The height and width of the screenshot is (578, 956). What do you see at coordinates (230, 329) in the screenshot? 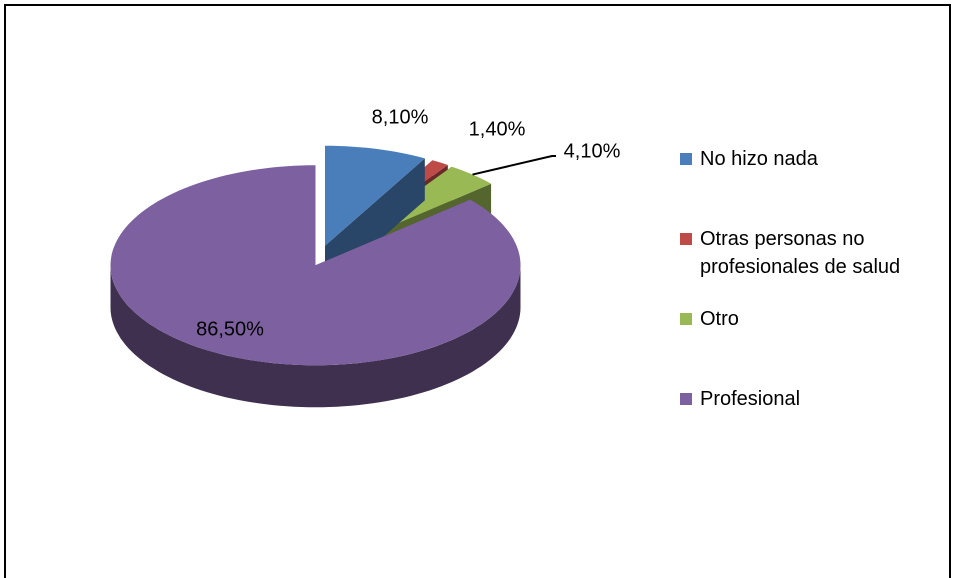
I see `data-label: 86,50%` at bounding box center [230, 329].